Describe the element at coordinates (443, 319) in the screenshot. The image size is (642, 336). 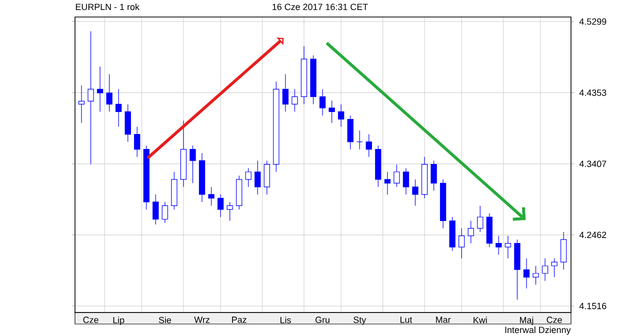
I see `x-tick-label: Mar` at that location.